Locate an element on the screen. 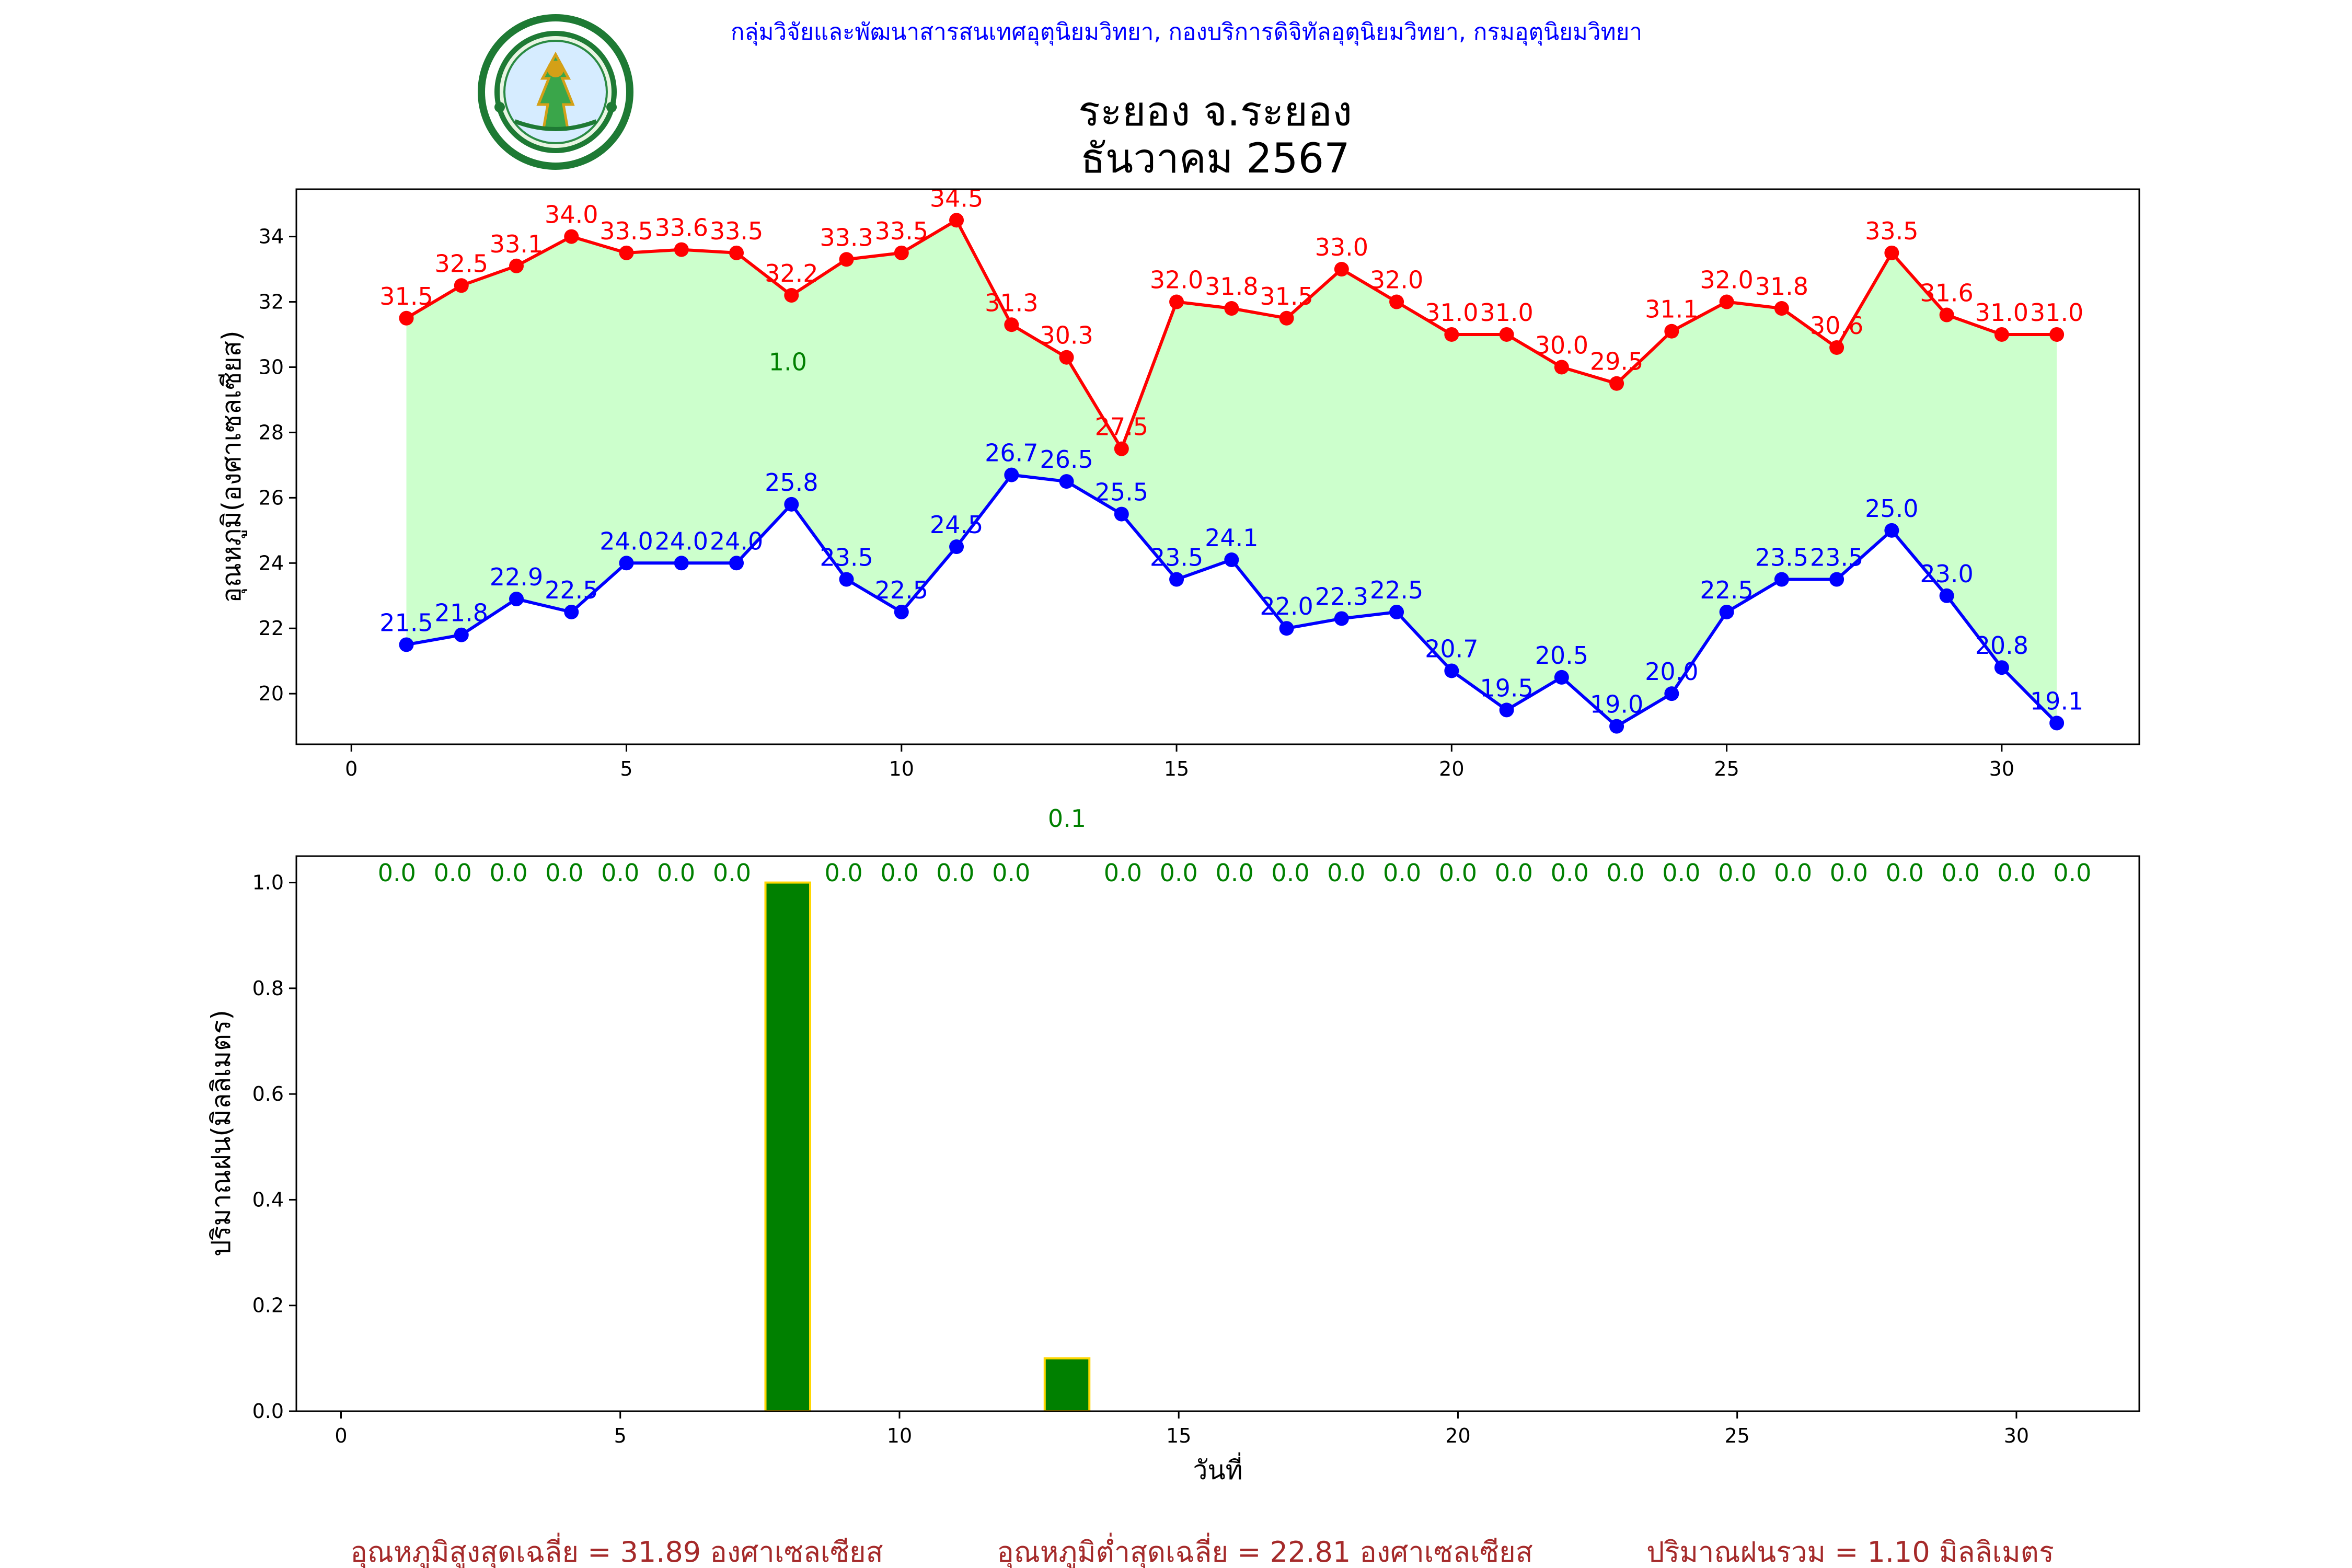  min-temperature-label: 25.8 is located at coordinates (791, 482).